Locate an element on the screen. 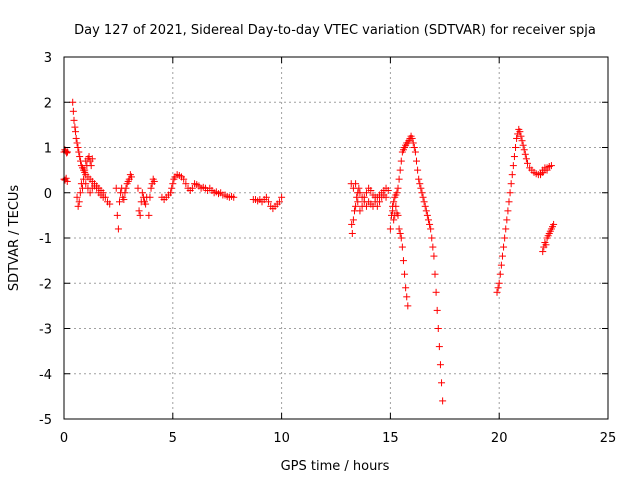 This screenshot has width=640, height=480. x-tick-label: 10 is located at coordinates (281, 438).